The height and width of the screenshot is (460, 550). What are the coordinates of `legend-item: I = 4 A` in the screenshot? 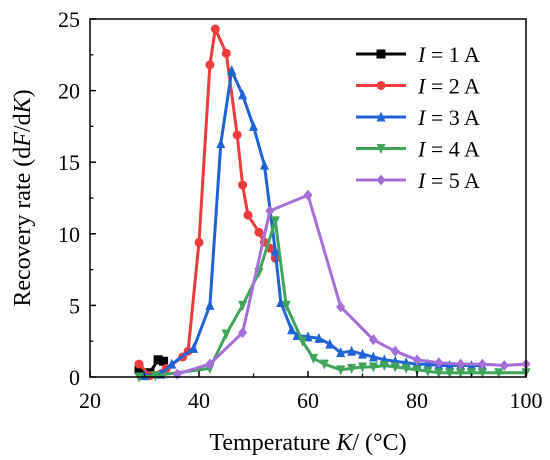 It's located at (418, 149).